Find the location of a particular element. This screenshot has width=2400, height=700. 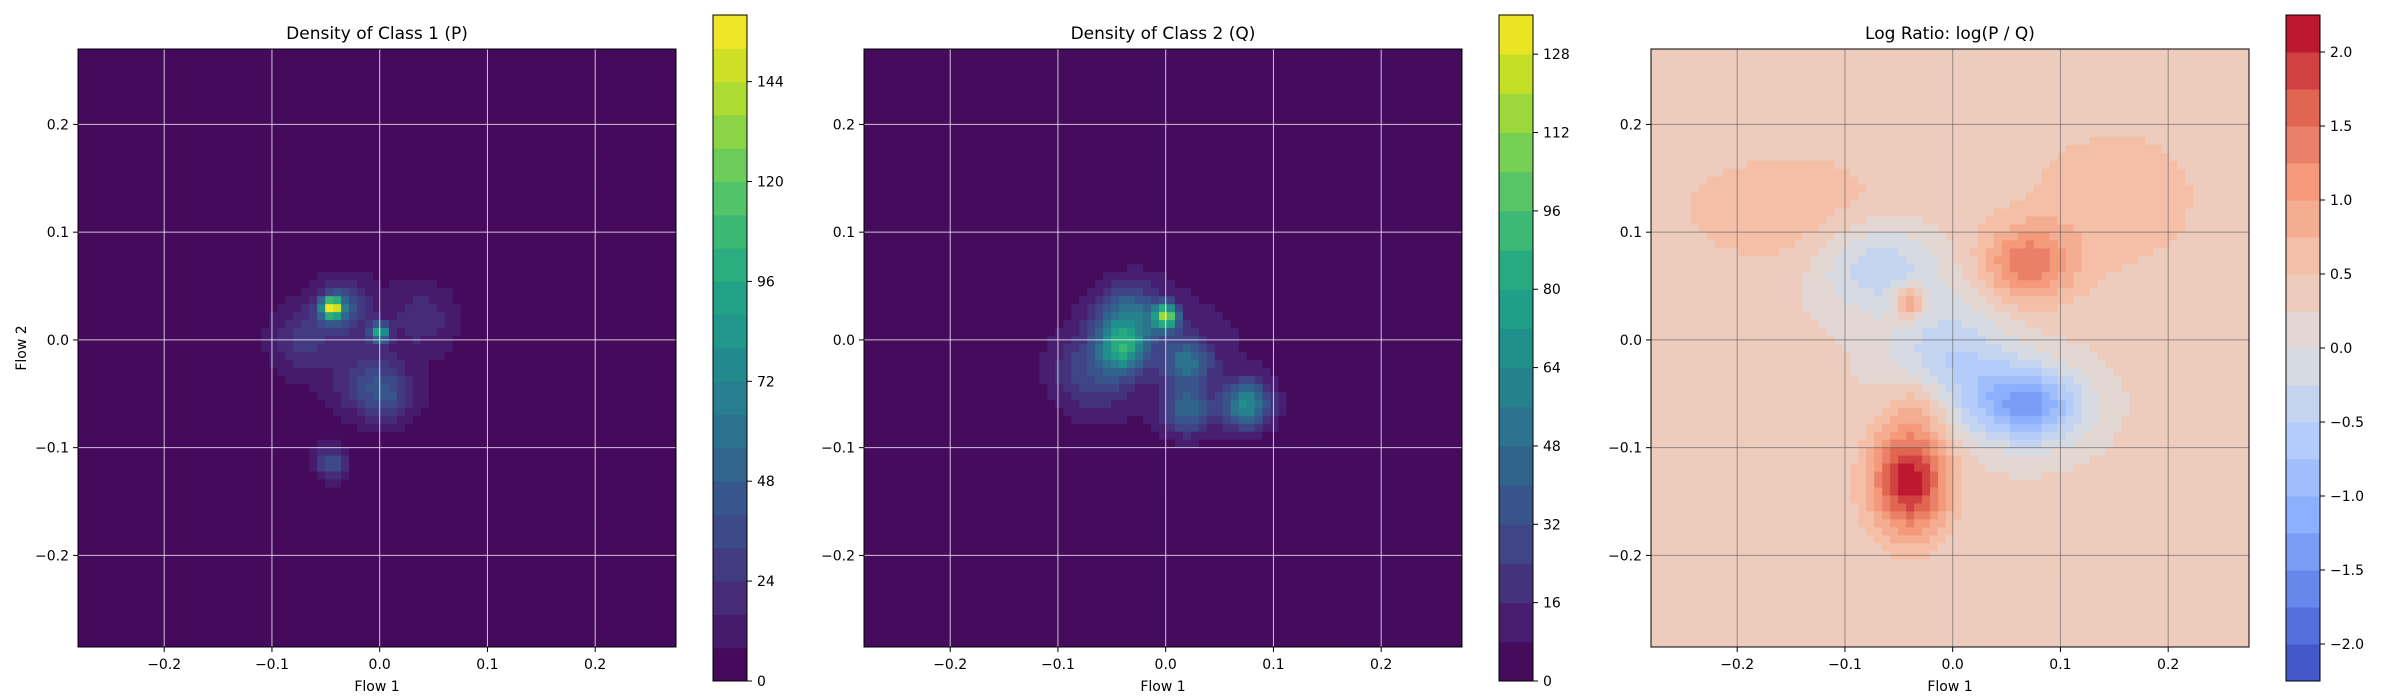

colorbar-tick-label: 2.0 is located at coordinates (2341, 53).